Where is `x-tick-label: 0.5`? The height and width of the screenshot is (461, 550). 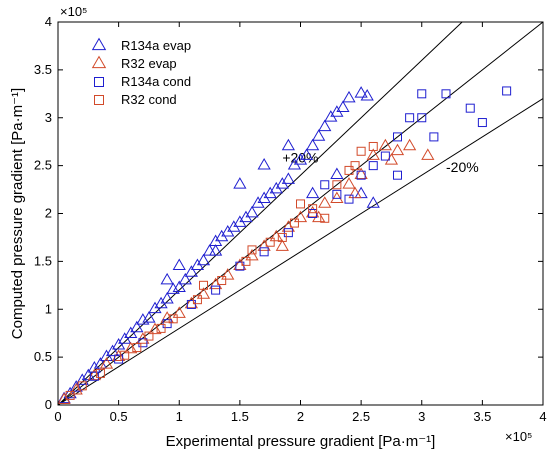
x-tick-label: 0.5 is located at coordinates (119, 416).